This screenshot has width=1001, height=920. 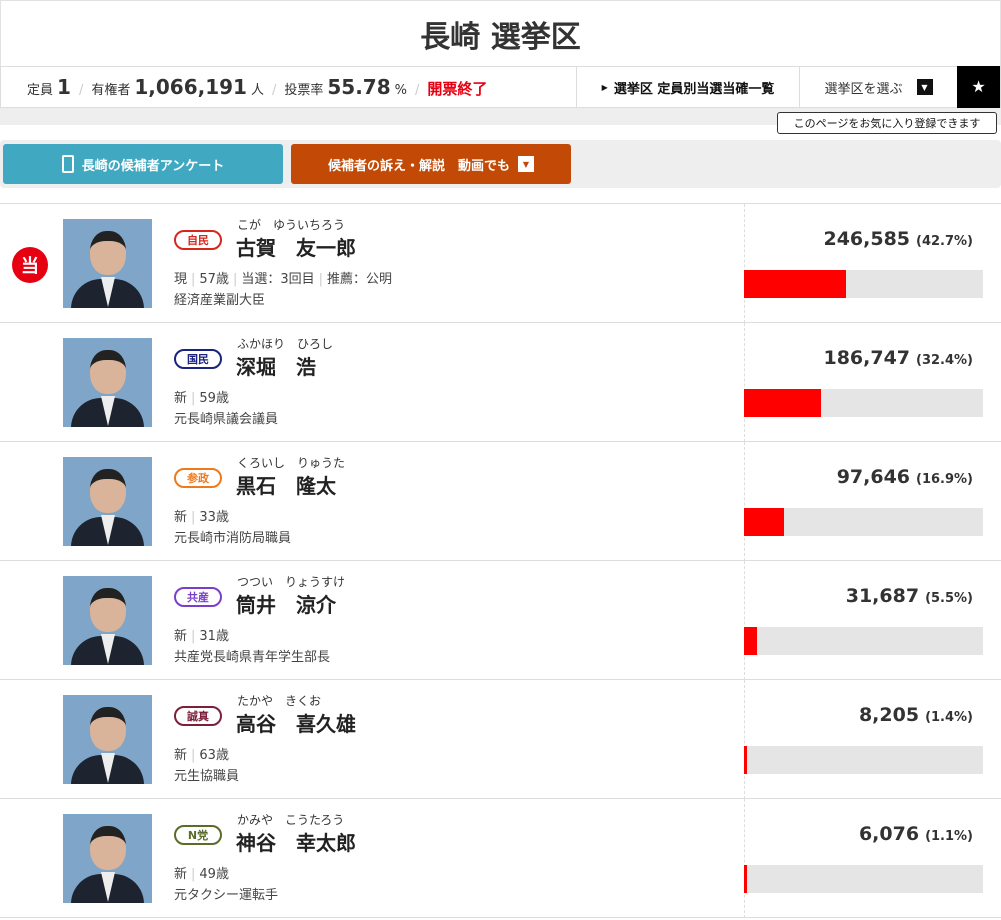 I want to click on electorate-value: 1,066,191, so click(x=190, y=87).